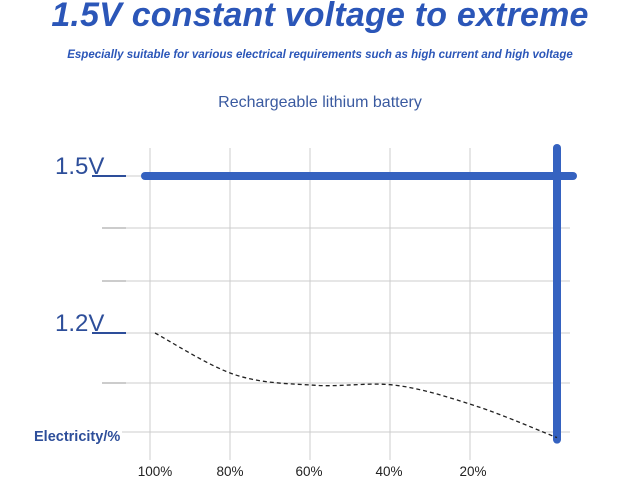  What do you see at coordinates (229, 471) in the screenshot?
I see `x-tick-label: 80%` at bounding box center [229, 471].